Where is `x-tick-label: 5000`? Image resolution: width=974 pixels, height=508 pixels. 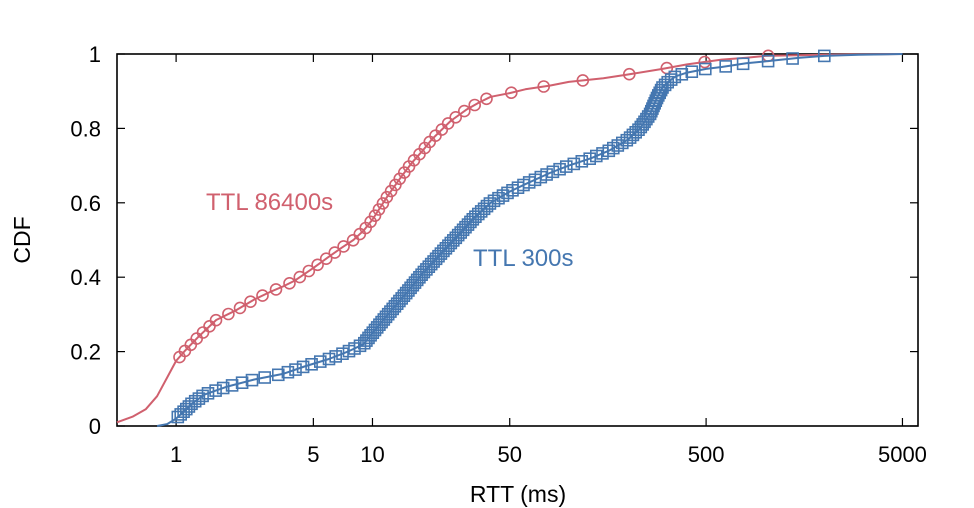
x-tick-label: 5000 is located at coordinates (902, 454).